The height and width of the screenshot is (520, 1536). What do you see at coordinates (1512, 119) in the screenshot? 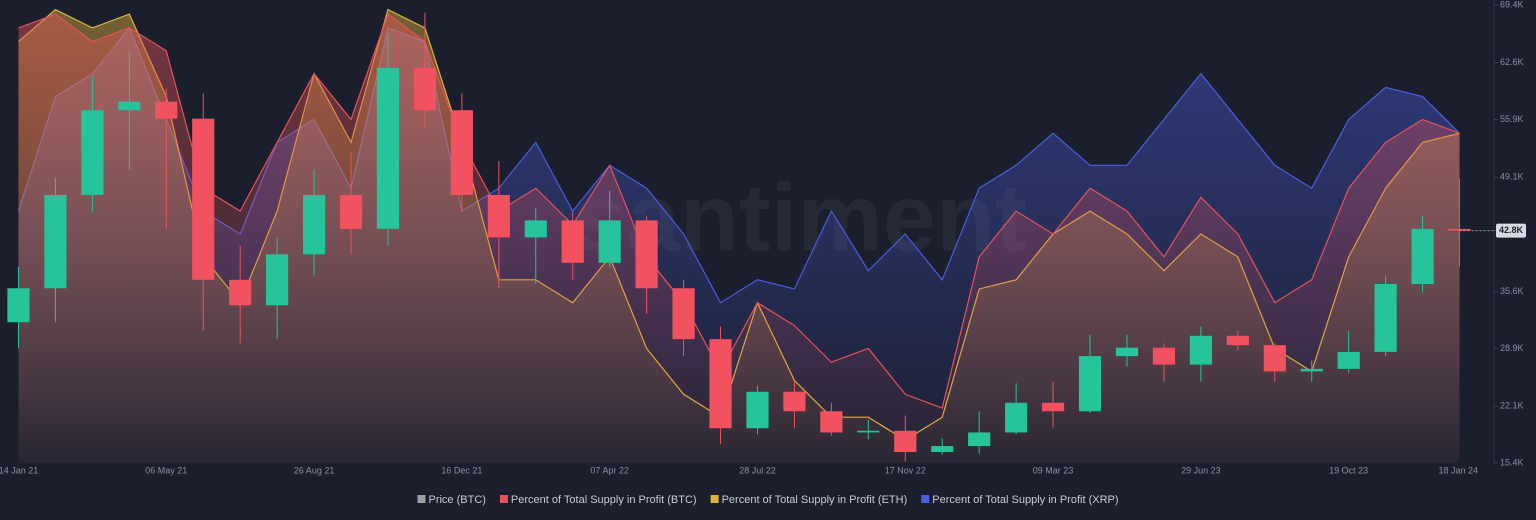
I see `y-tick-label: 55.9K` at bounding box center [1512, 119].